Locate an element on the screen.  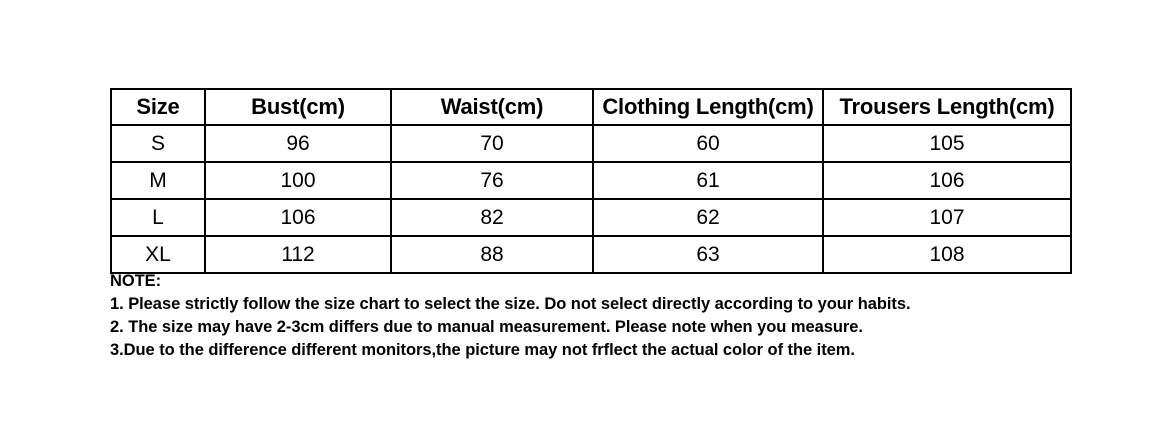
cell-size: XL is located at coordinates (158, 254).